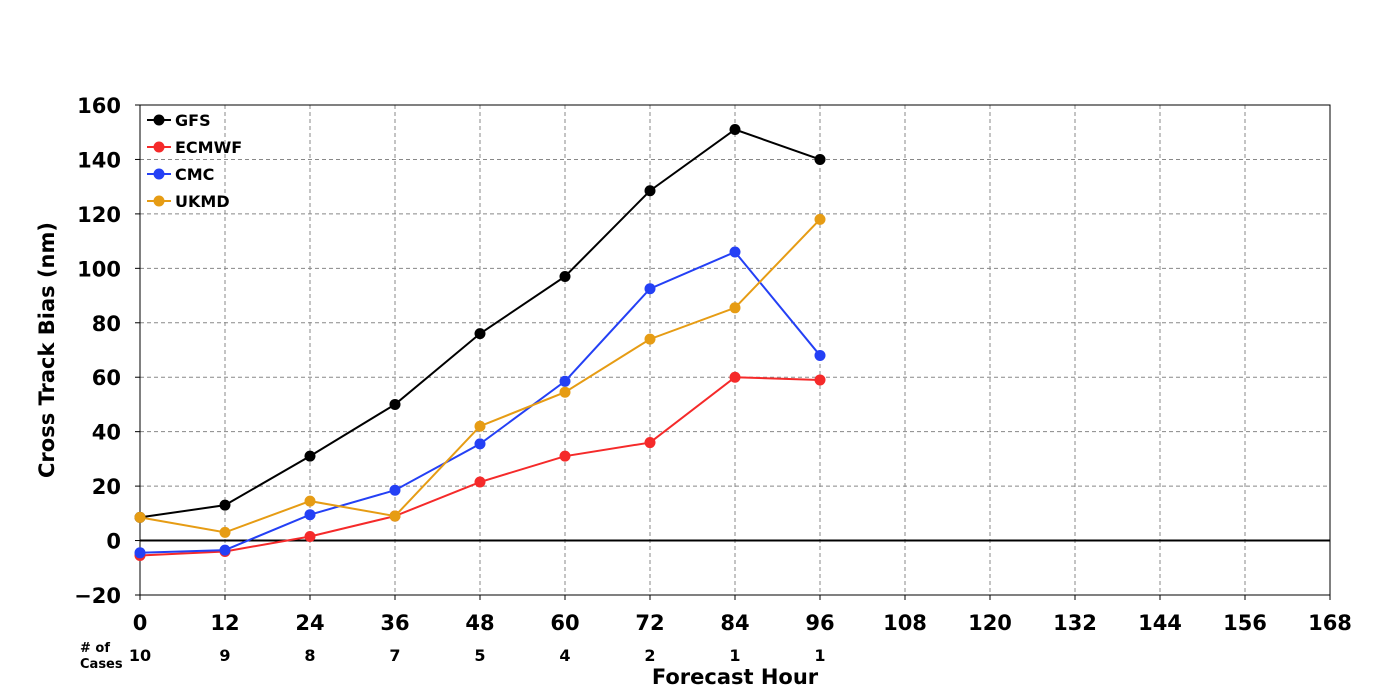 The height and width of the screenshot is (700, 1400). I want to click on cases-count: 7, so click(394, 655).